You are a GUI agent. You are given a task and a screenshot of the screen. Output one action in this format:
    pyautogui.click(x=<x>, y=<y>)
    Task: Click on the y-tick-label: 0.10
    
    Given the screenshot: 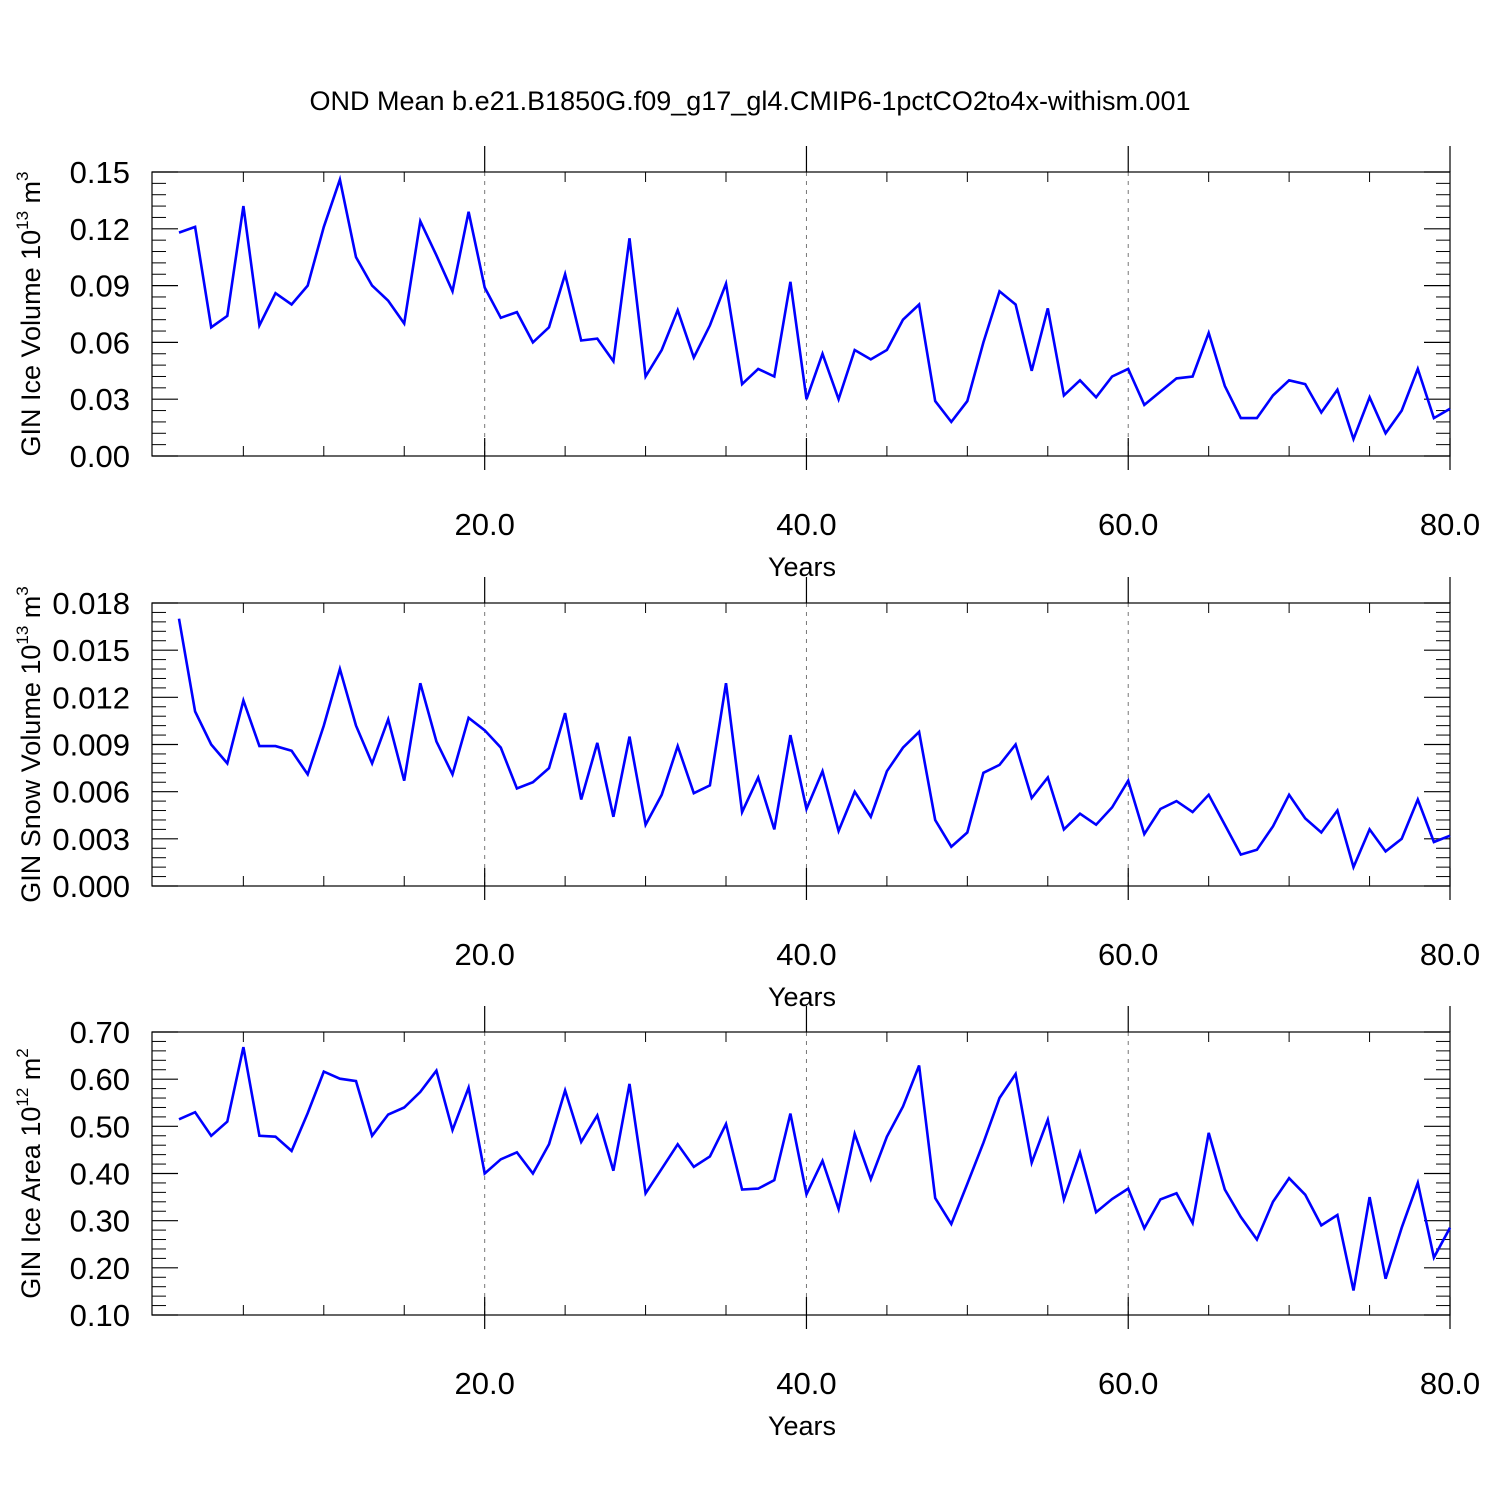 What is the action you would take?
    pyautogui.click(x=100, y=1315)
    